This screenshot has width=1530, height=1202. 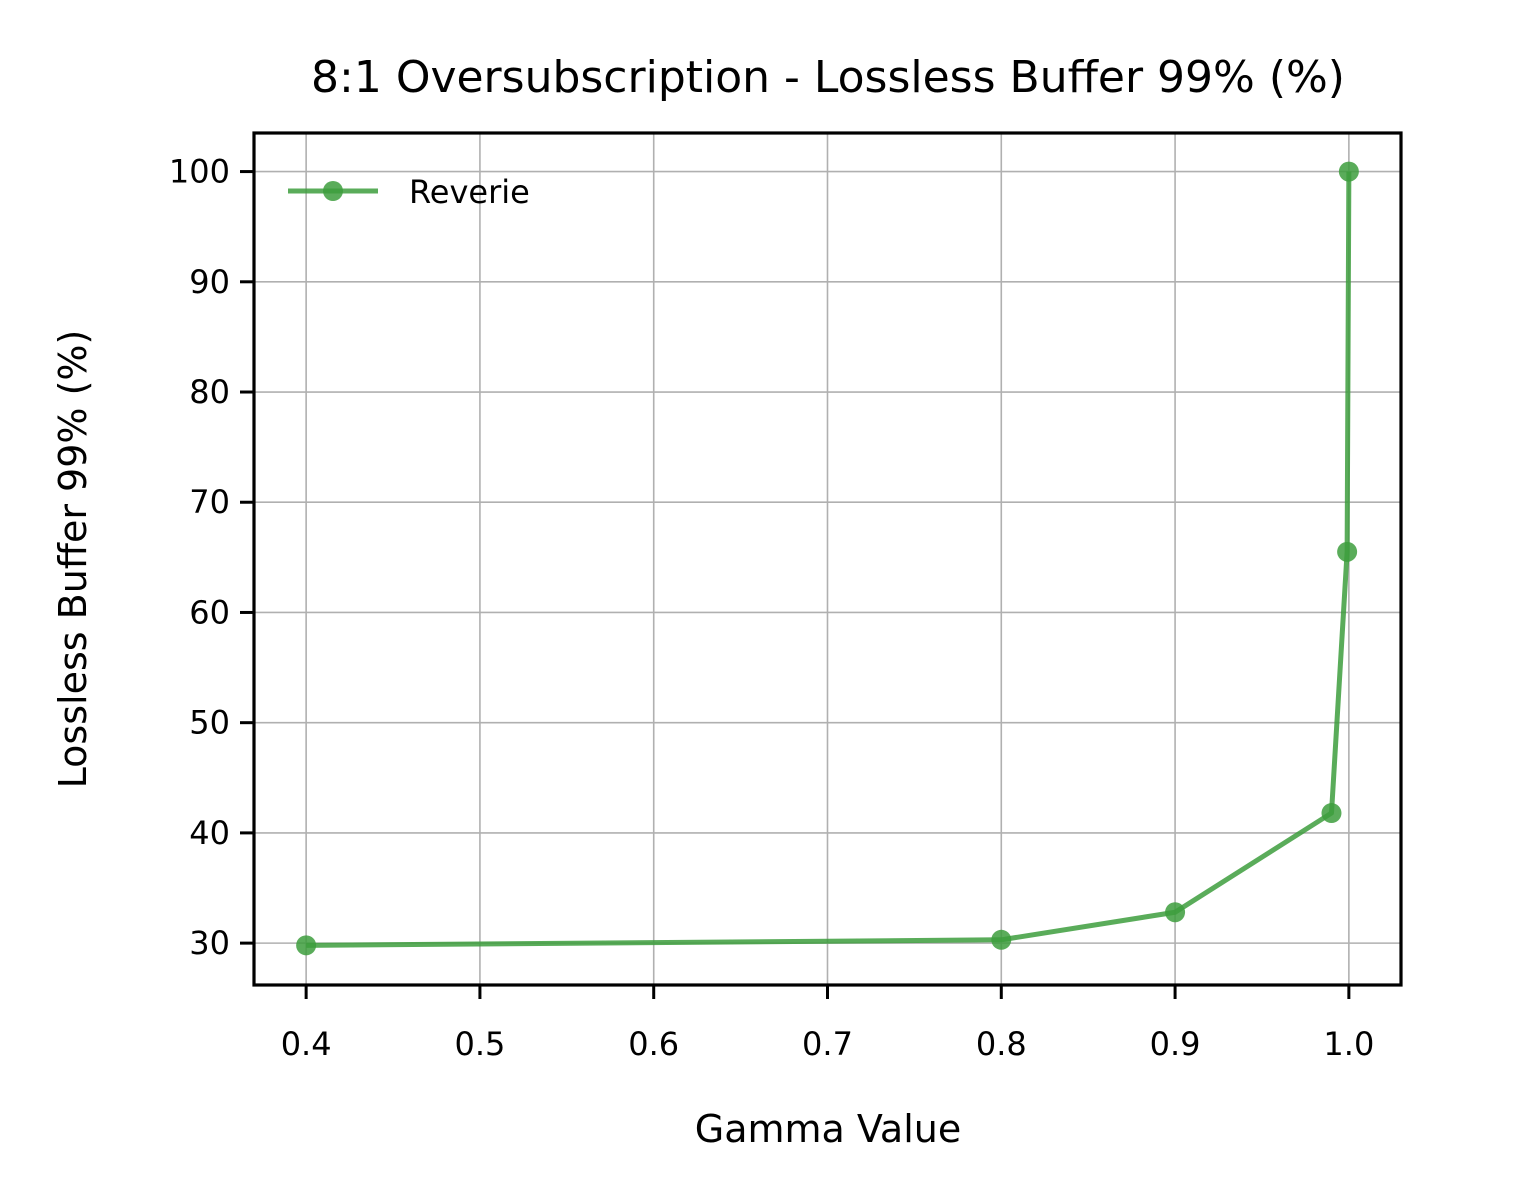 I want to click on y-tick-label: 90, so click(x=209, y=282).